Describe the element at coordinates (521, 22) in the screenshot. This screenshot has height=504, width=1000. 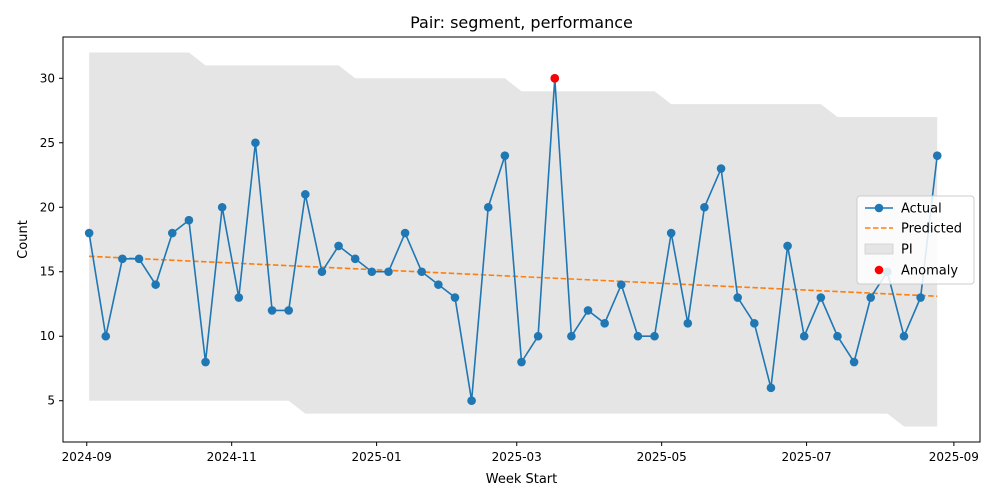
I see `chart-title: Pair: segment, performance` at that location.